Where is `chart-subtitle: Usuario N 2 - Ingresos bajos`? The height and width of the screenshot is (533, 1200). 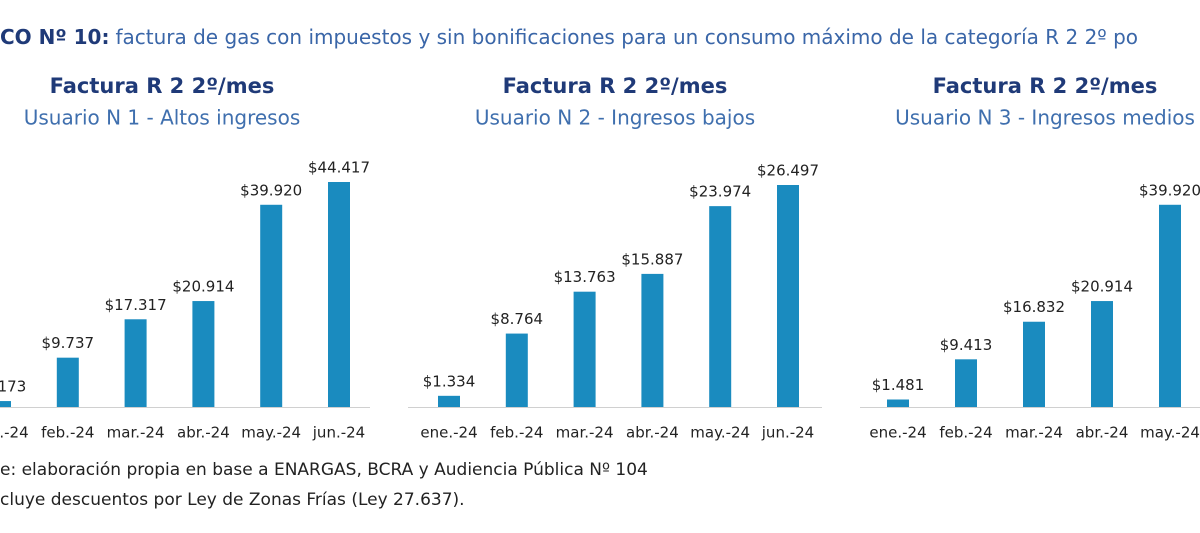 chart-subtitle: Usuario N 2 - Ingresos bajos is located at coordinates (615, 118).